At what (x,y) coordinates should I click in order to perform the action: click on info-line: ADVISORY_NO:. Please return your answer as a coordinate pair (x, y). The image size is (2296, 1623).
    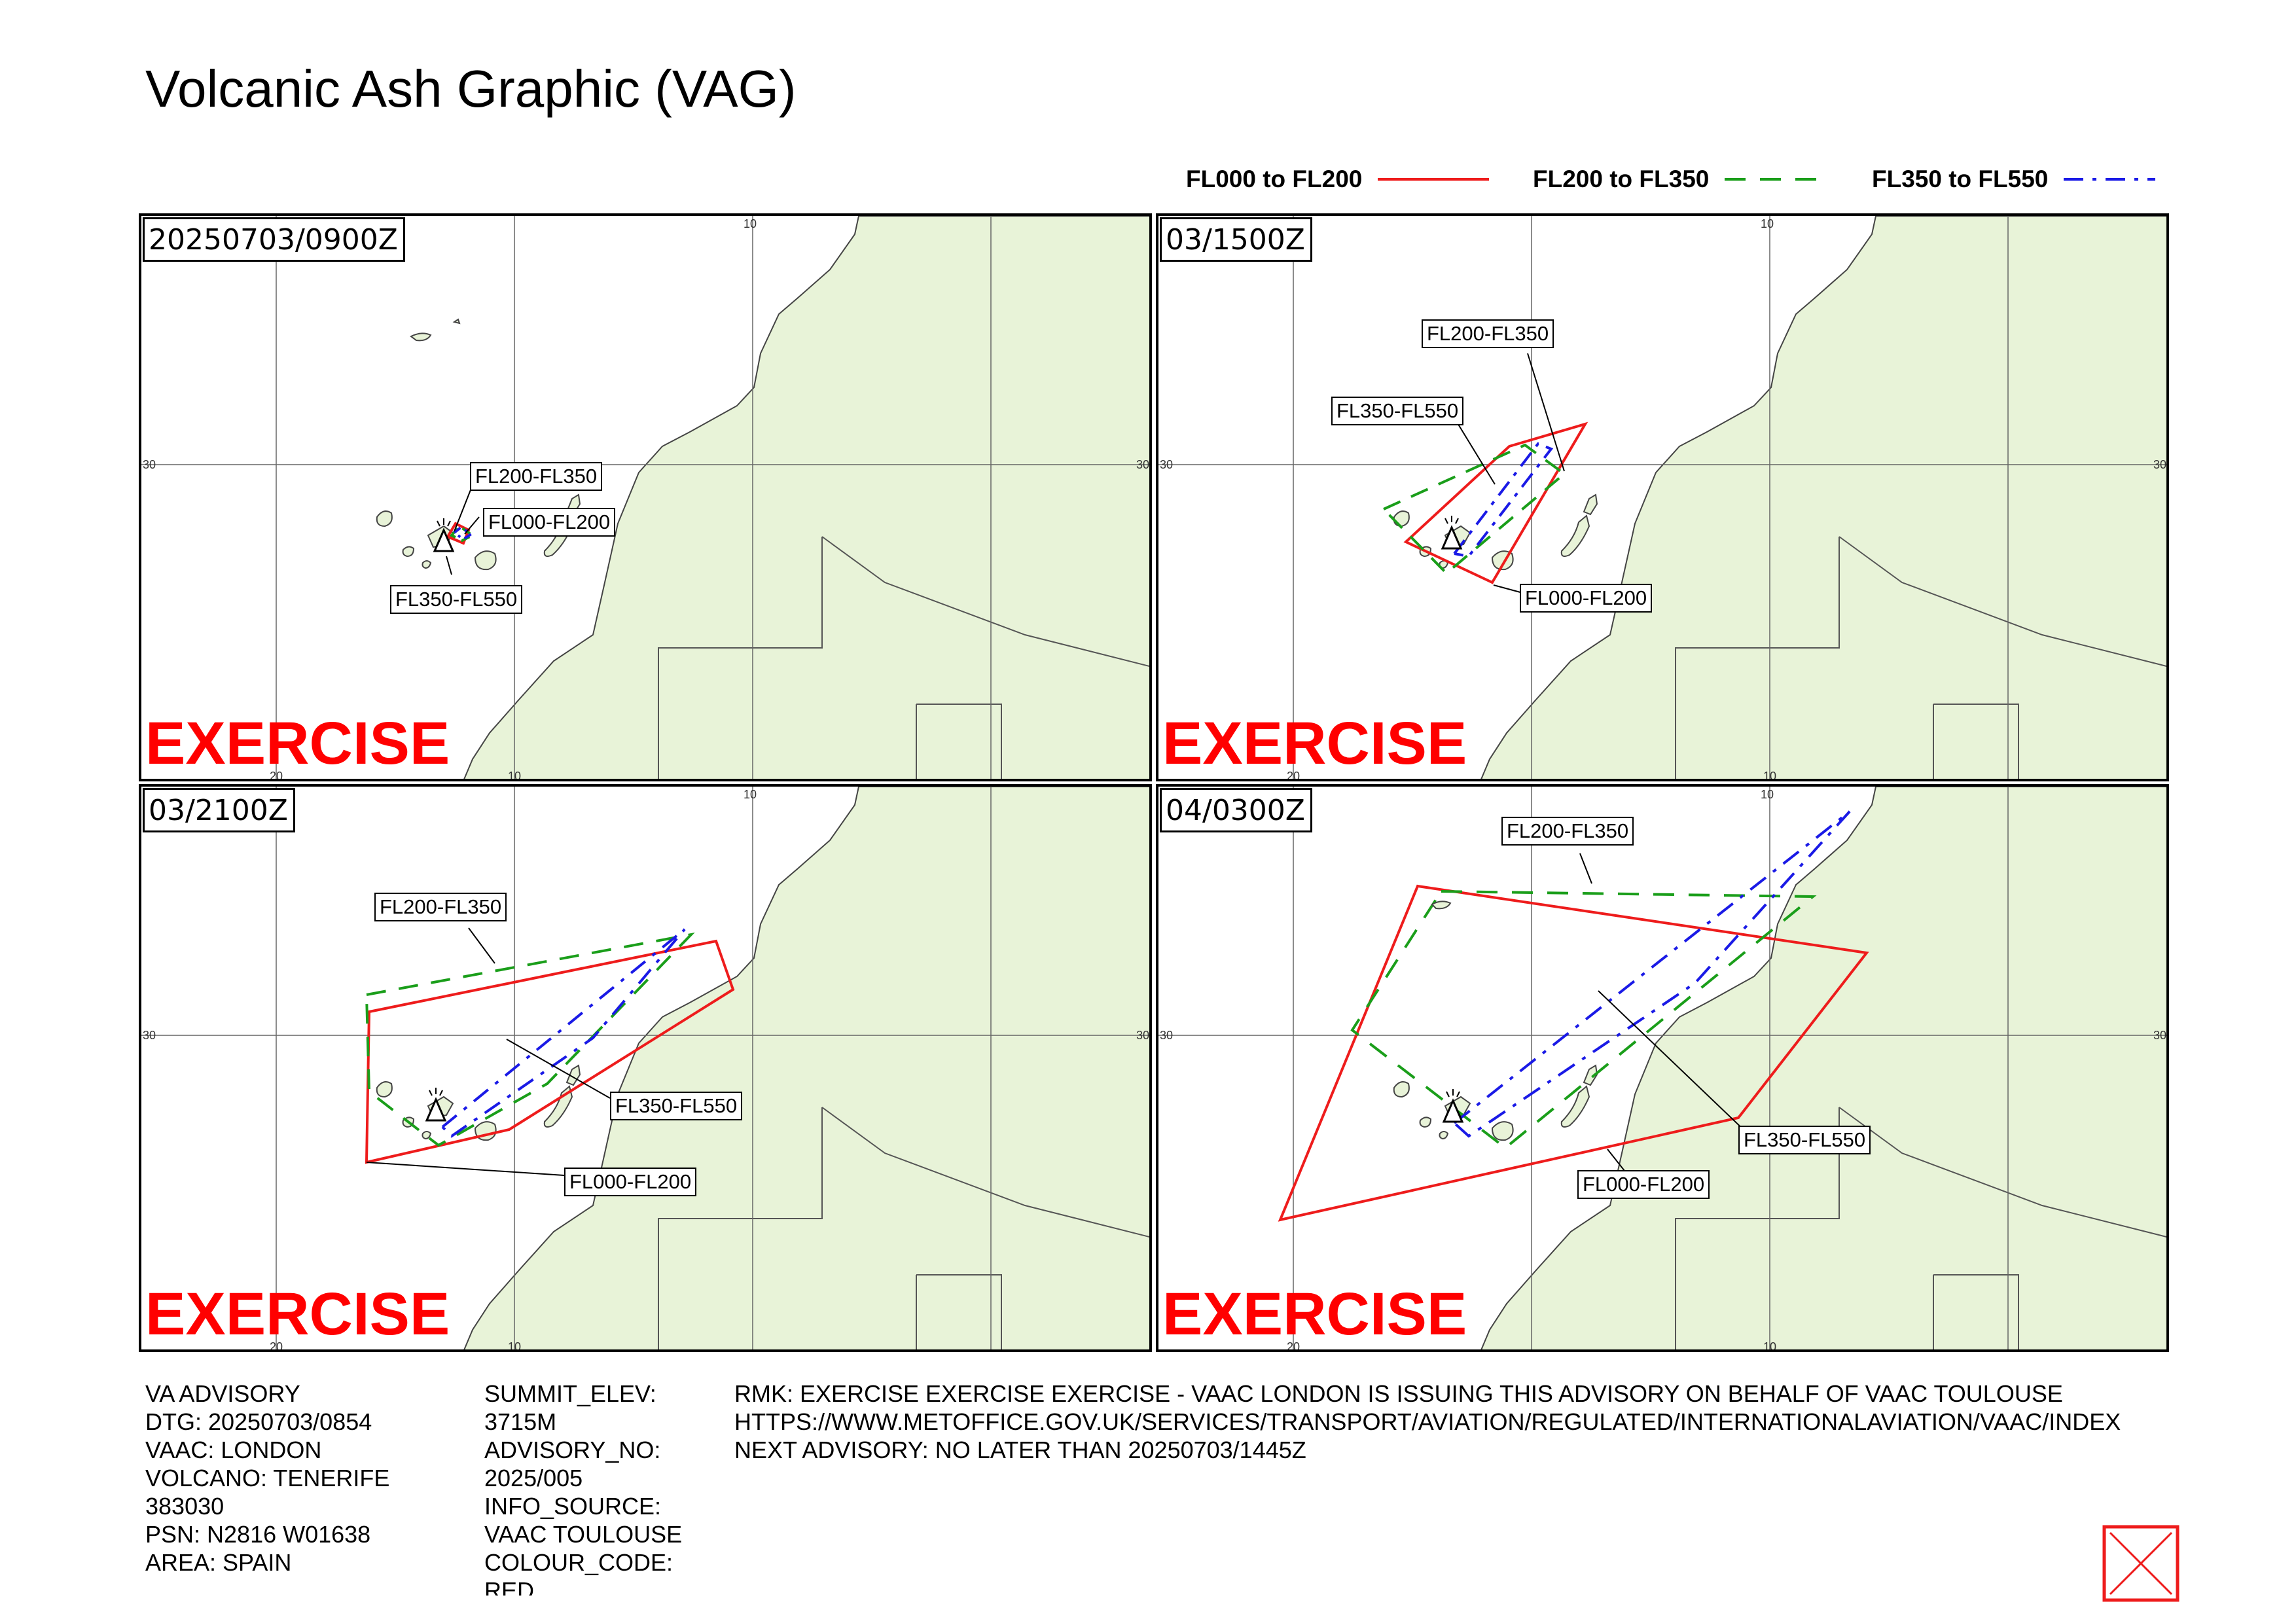
    Looking at the image, I should click on (572, 1449).